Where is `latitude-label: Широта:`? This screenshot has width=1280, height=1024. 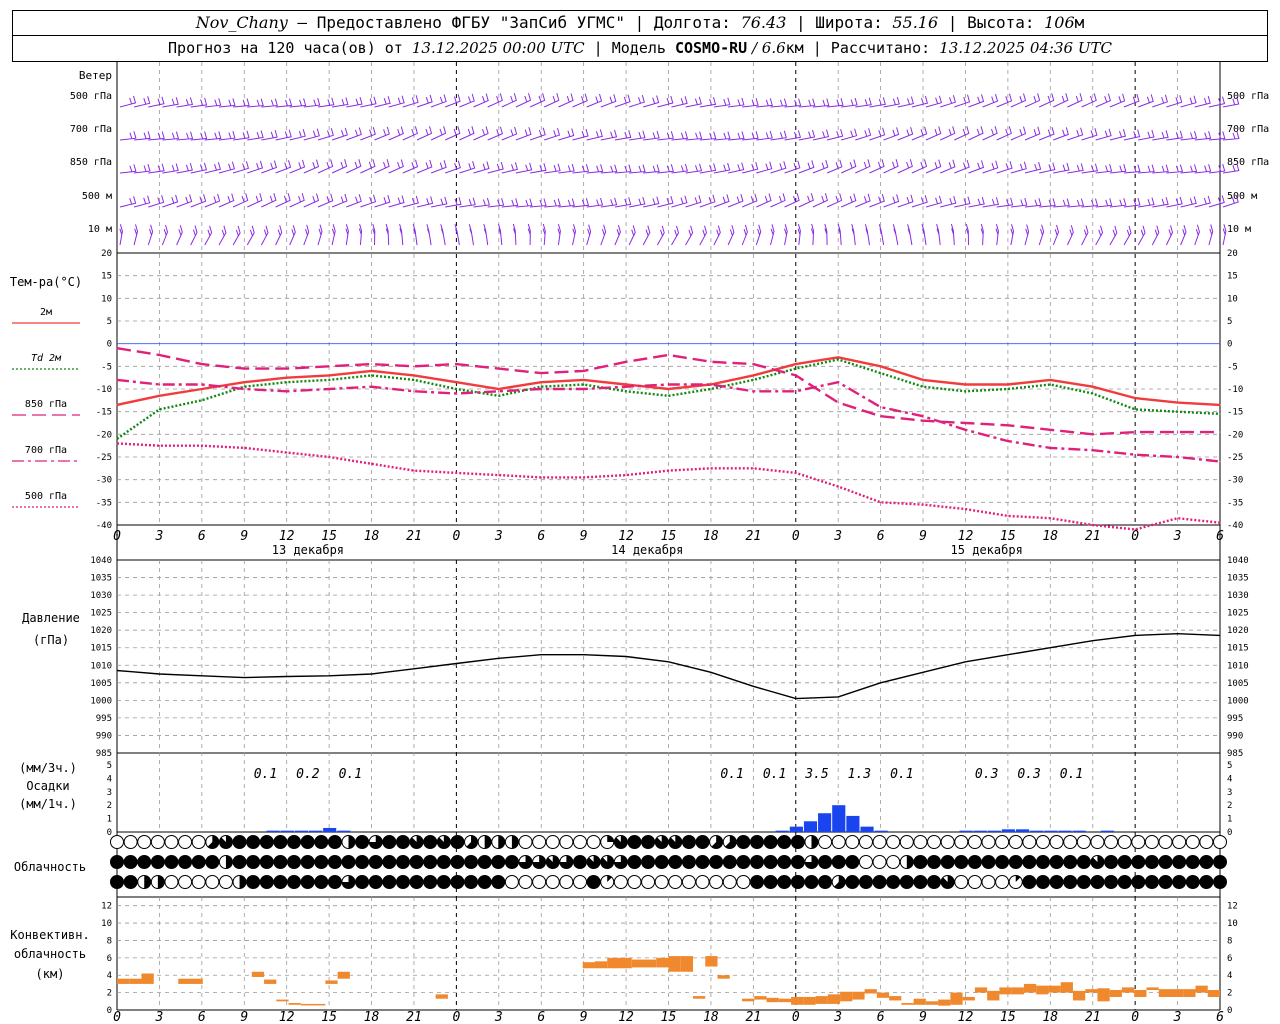
latitude-label: Широта: is located at coordinates (854, 22).